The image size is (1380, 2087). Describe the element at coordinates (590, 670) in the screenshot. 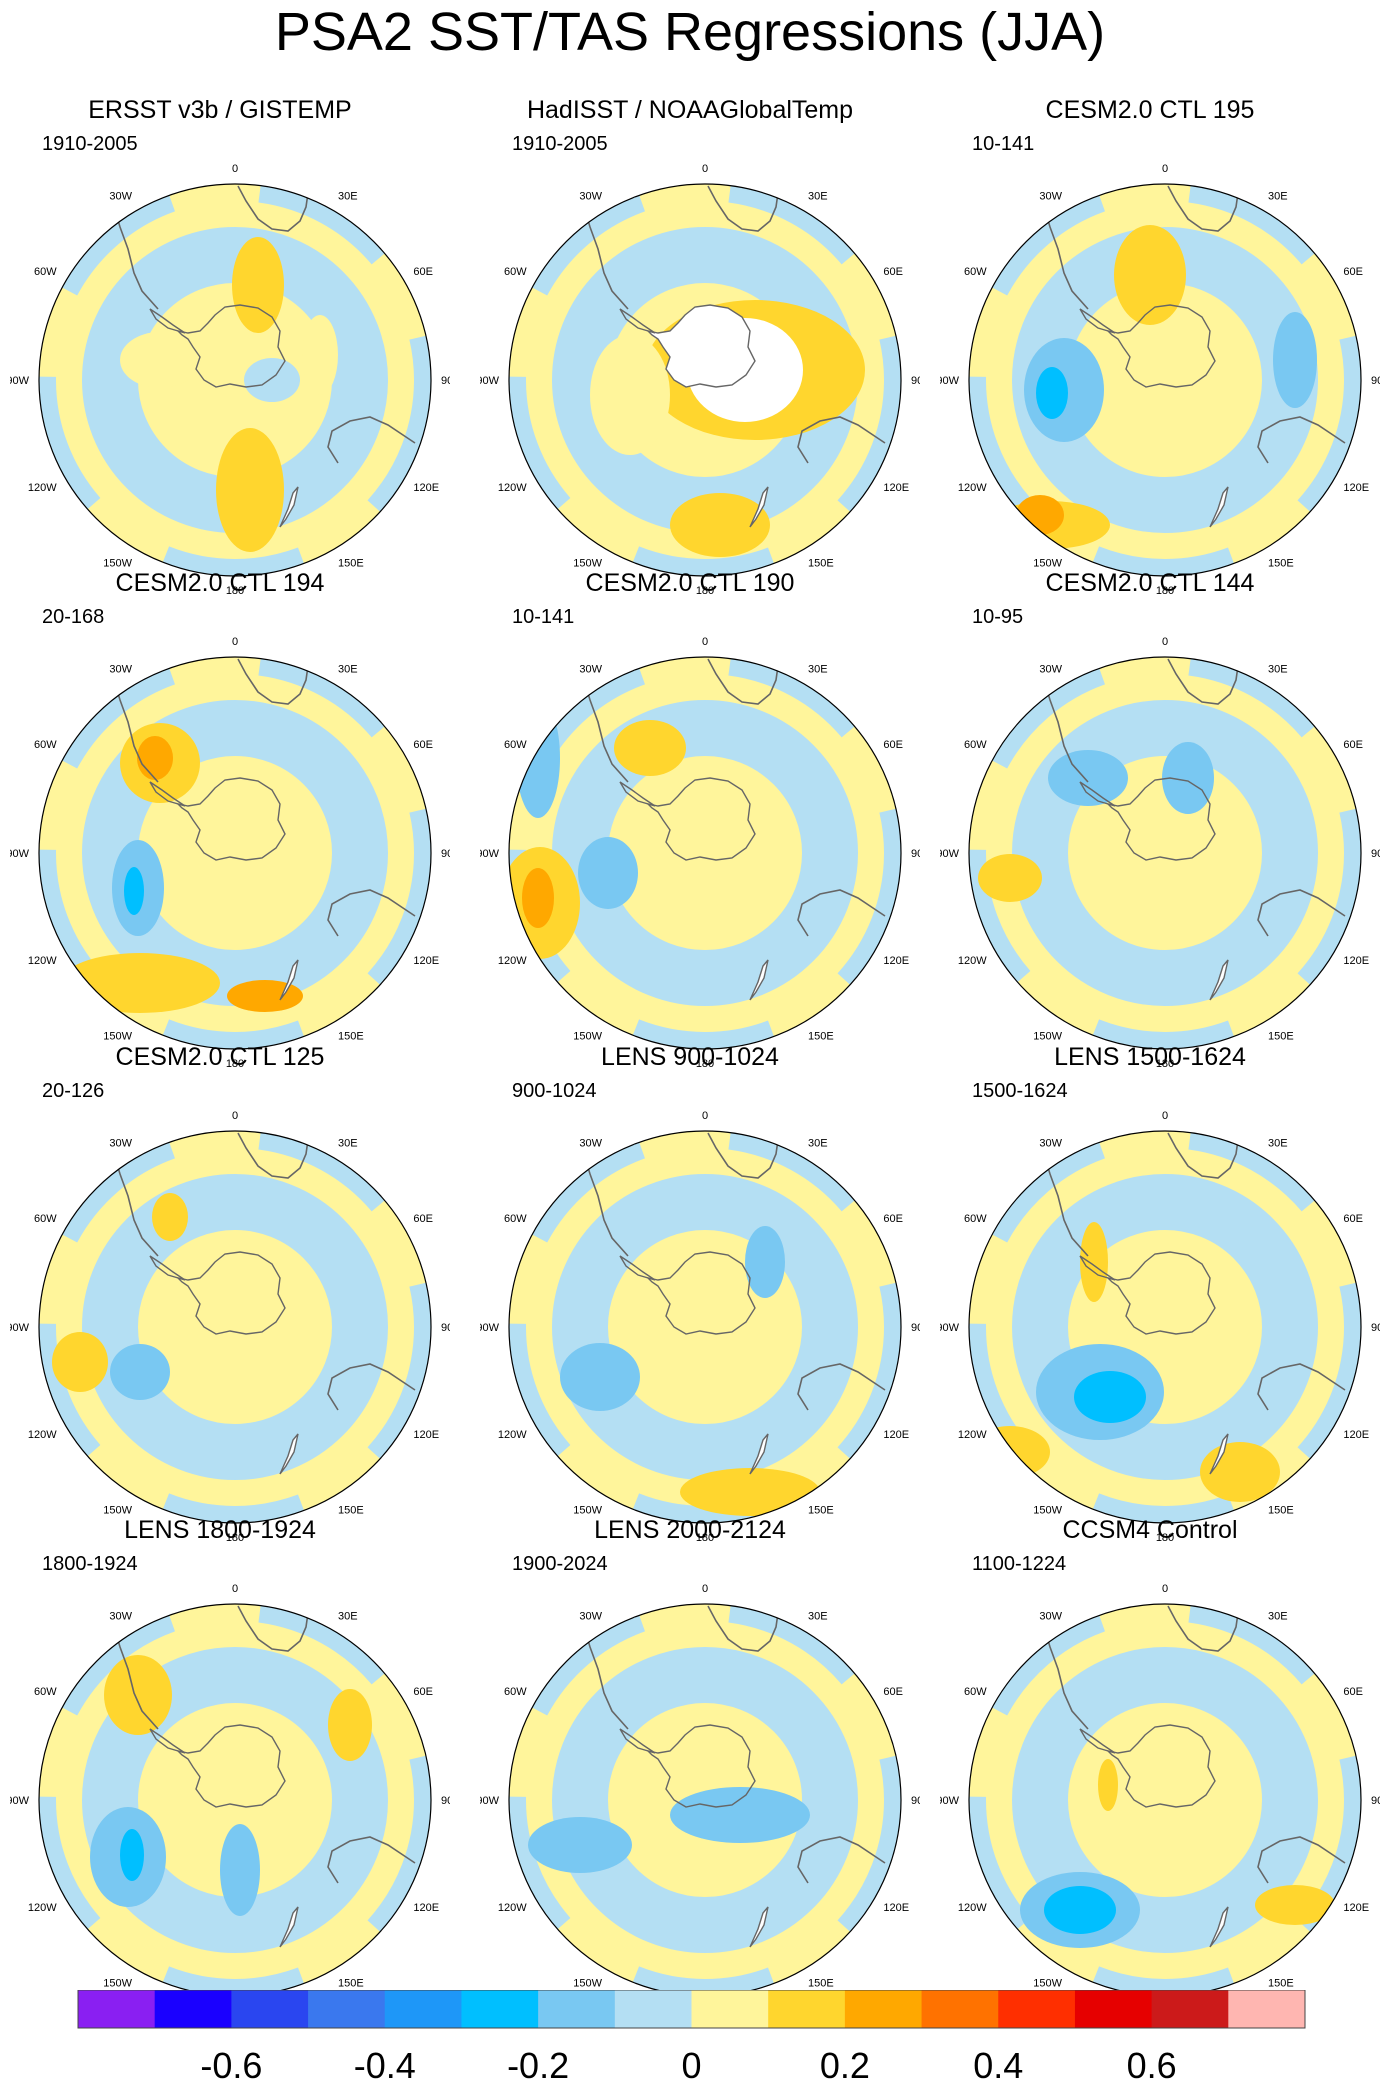

I see `longitude-label: 30W` at that location.